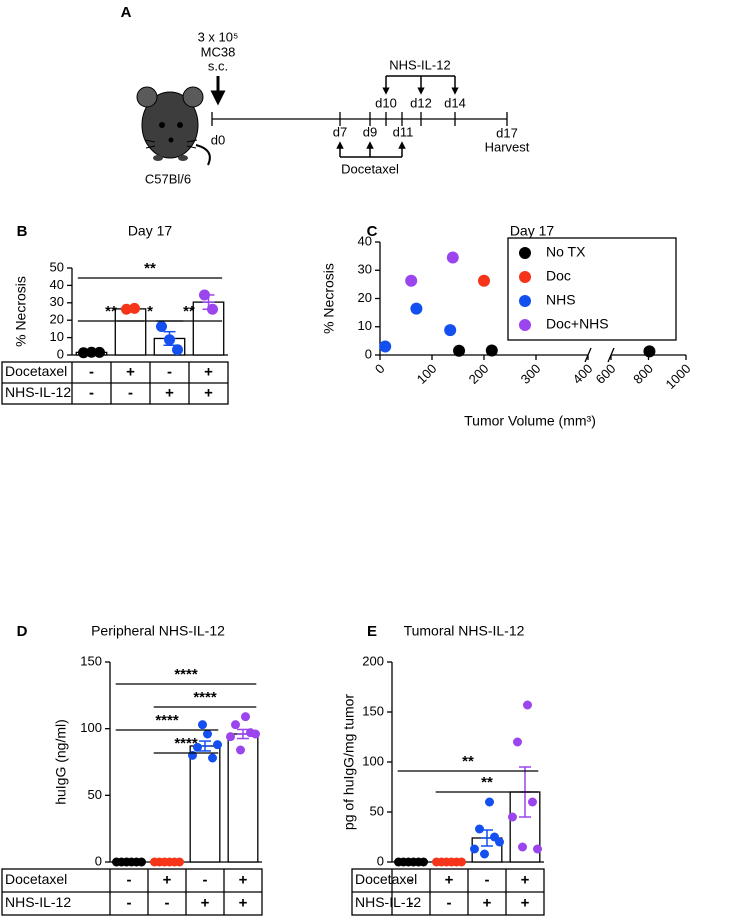 The width and height of the screenshot is (738, 918). What do you see at coordinates (218, 51) in the screenshot?
I see `injection-text: MC38` at bounding box center [218, 51].